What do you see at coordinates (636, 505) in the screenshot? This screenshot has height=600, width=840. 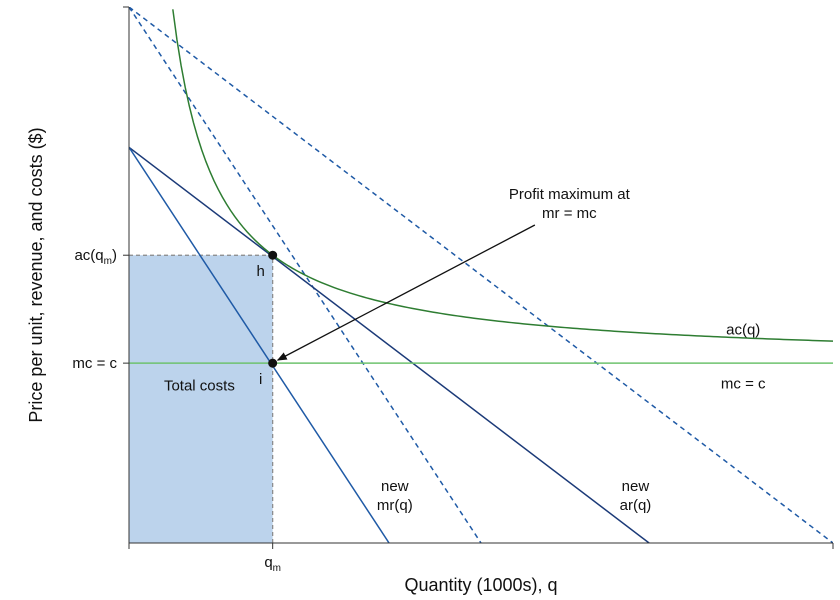 I see `curve-label-ar-new-line-1: ar(q)` at bounding box center [636, 505].